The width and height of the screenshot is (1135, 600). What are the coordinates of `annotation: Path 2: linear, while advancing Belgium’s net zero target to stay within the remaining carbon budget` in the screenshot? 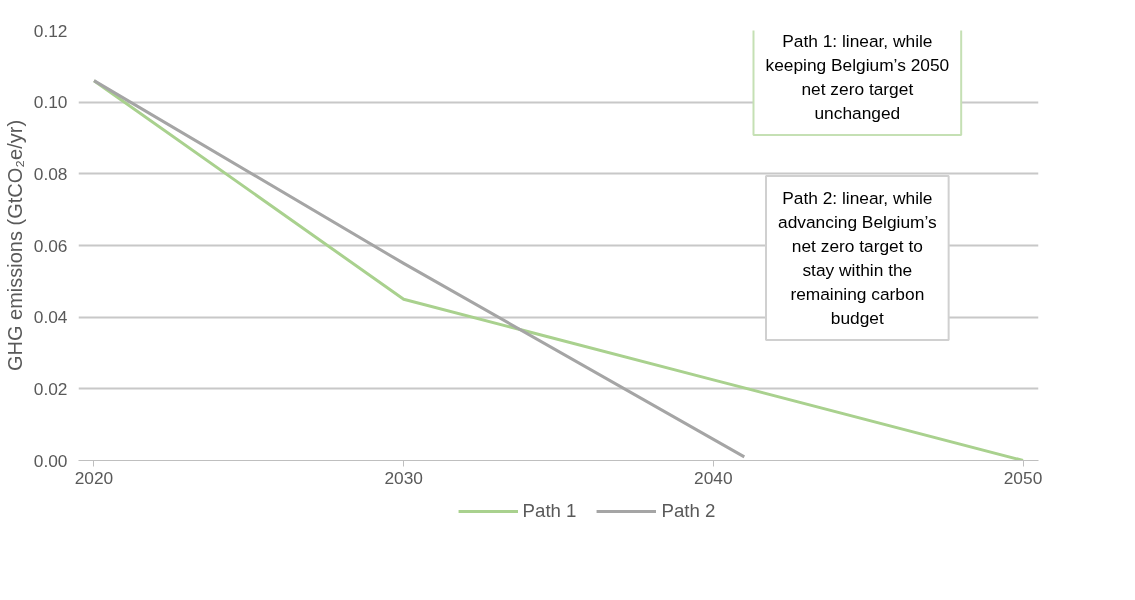 It's located at (857, 258).